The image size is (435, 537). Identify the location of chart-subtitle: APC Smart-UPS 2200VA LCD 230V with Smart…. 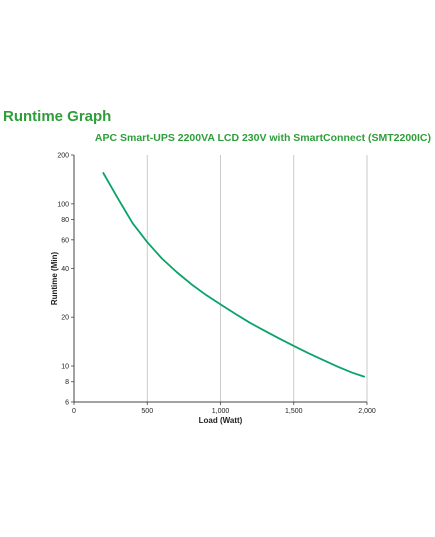
(262, 138).